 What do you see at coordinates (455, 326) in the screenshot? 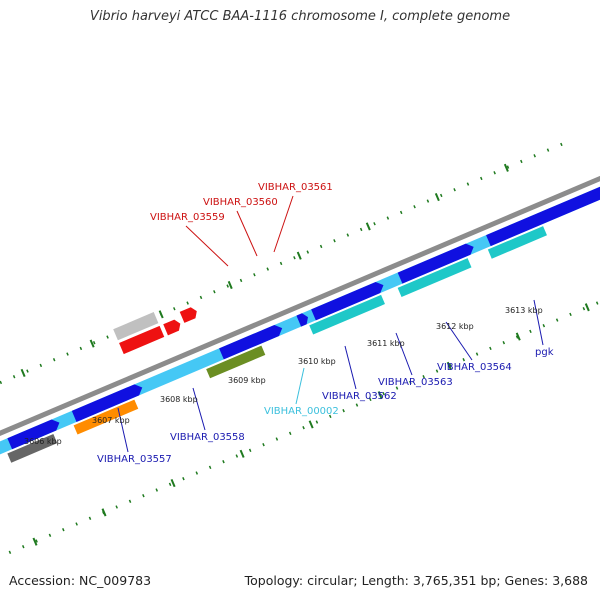
I see `kbp-tick-label: 3612 kbp` at bounding box center [455, 326].